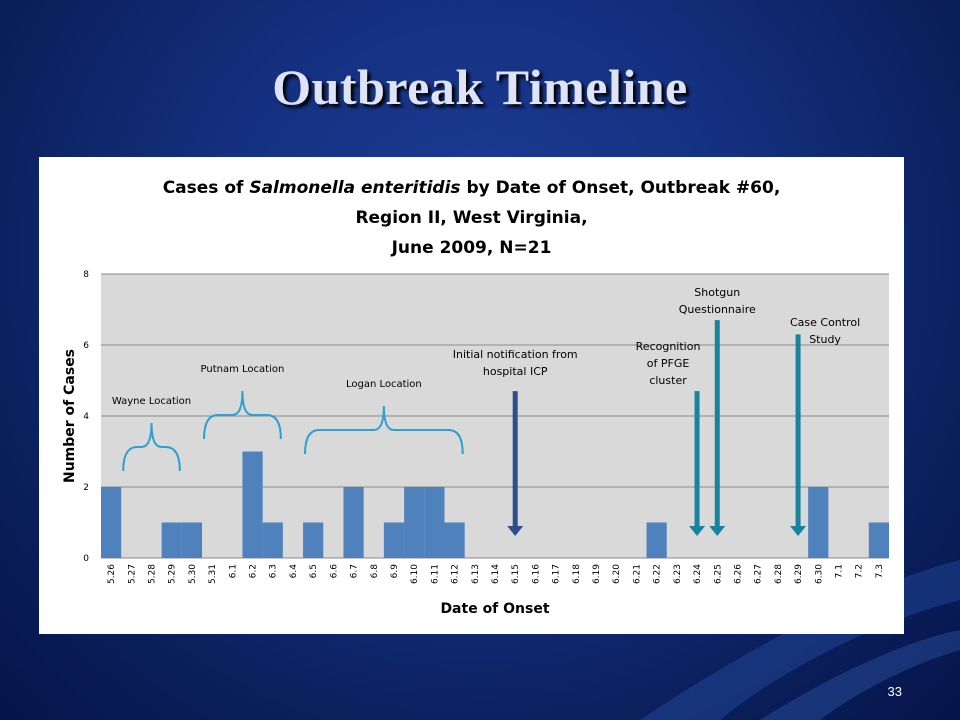 The image size is (960, 720). Describe the element at coordinates (471, 248) in the screenshot. I see `chart-title-line3: June 2009, N=21` at that location.